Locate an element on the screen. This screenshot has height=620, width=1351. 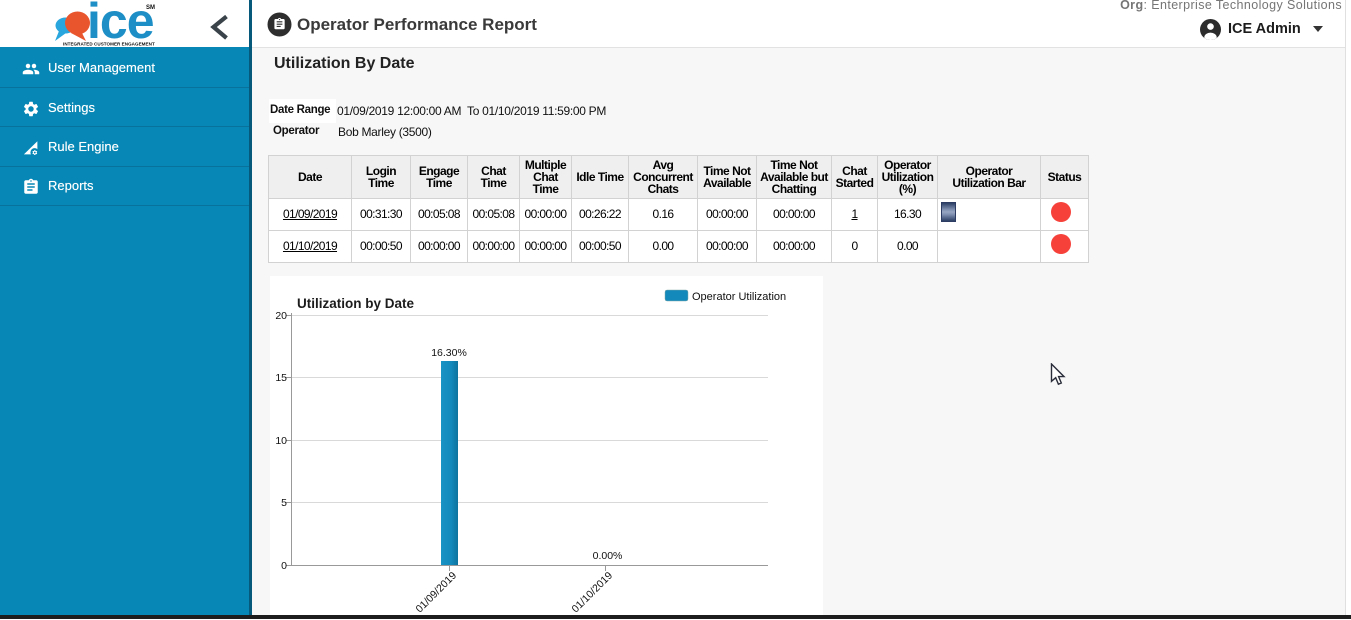
svg-text: 20 is located at coordinates (281, 316).